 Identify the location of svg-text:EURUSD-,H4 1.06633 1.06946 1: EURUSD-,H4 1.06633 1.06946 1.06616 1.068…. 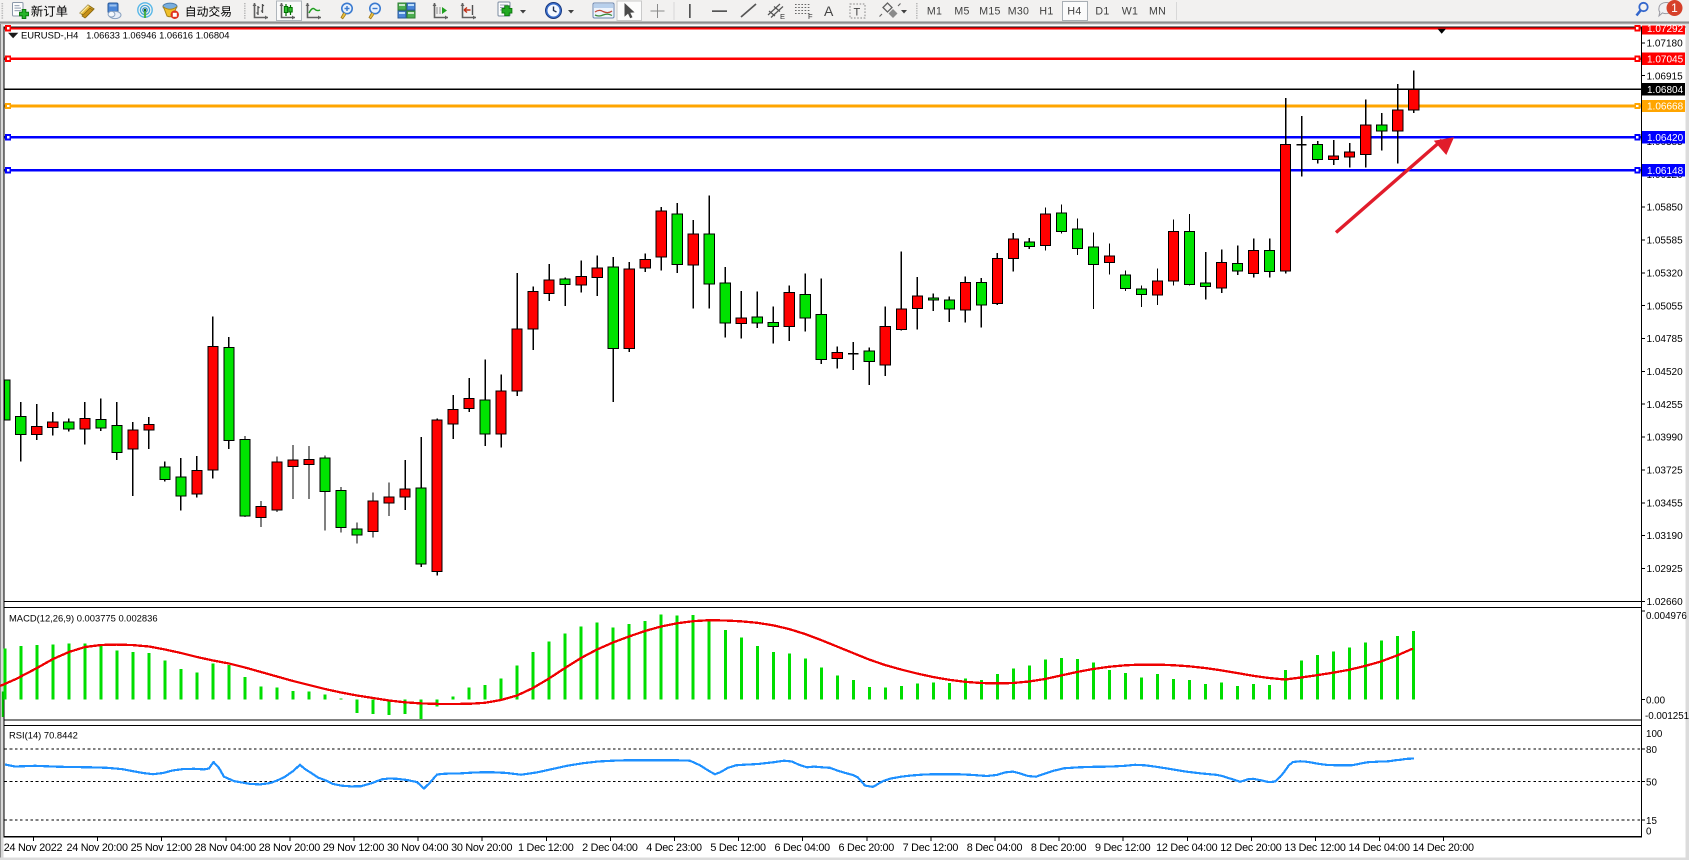
(125, 35).